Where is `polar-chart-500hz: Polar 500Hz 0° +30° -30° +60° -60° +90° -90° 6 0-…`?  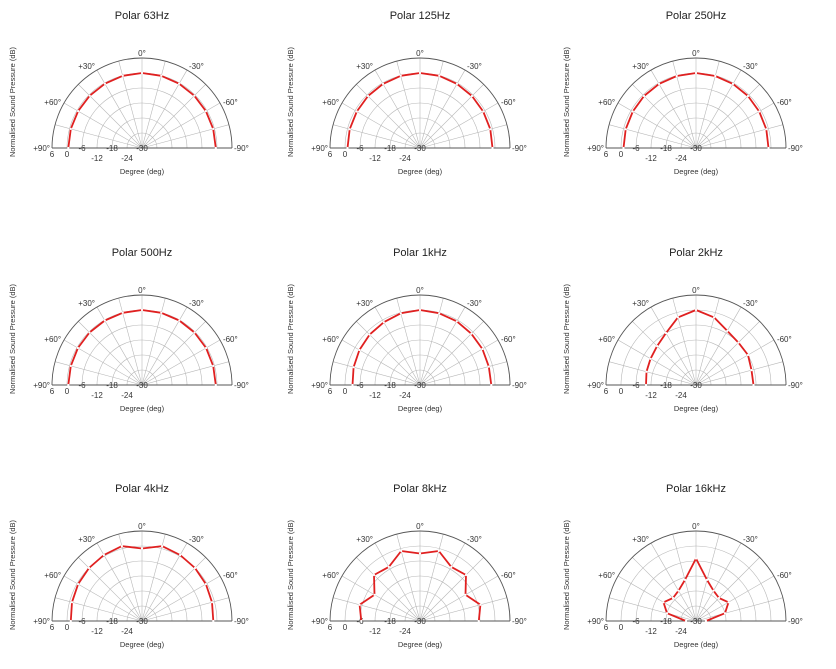 polar-chart-500hz: Polar 500Hz 0° +30° -30° +60° -60° +90° -90° 6 0-… is located at coordinates (147, 338).